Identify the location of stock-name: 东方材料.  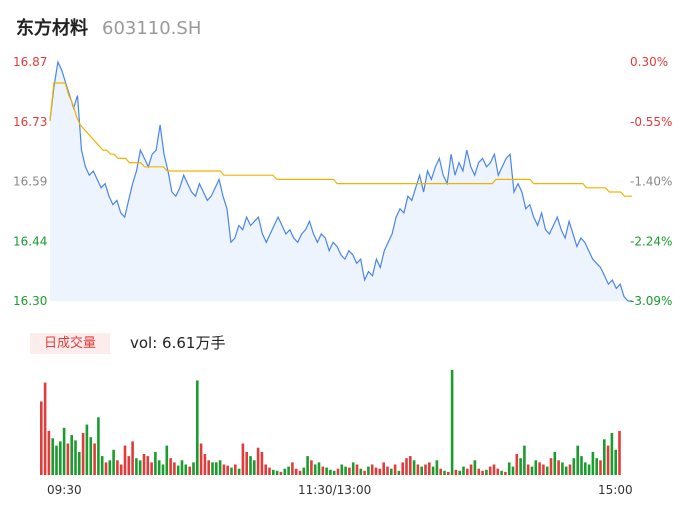
(52, 28).